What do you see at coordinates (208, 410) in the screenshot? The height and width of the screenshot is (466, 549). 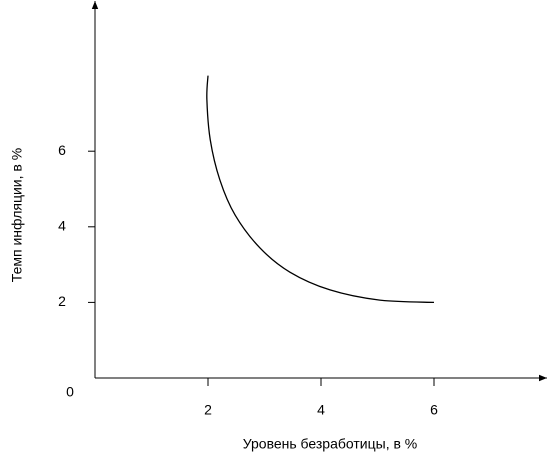 I see `x-tick-label: 2` at bounding box center [208, 410].